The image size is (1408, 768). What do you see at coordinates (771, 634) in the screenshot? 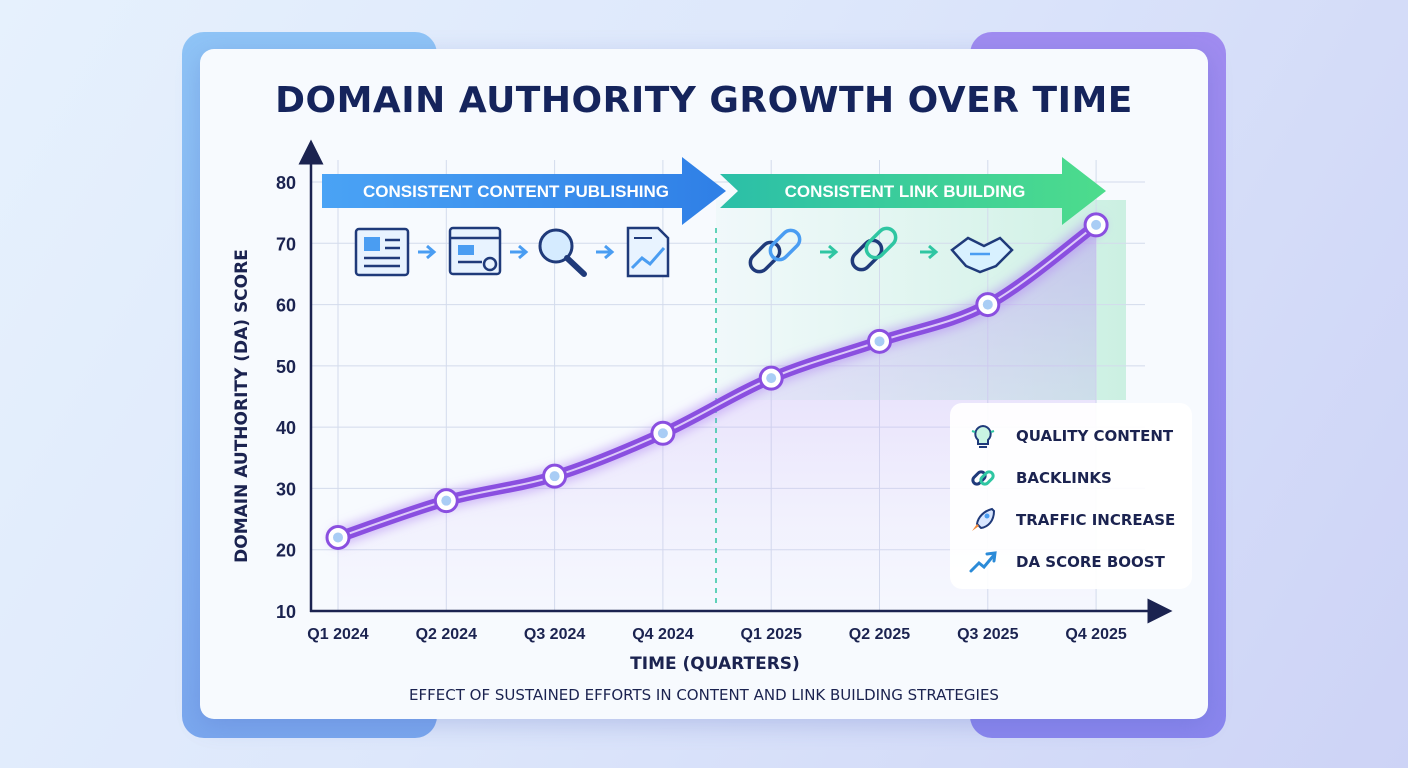
I see `x-tick-label: Q1 2025` at bounding box center [771, 634].